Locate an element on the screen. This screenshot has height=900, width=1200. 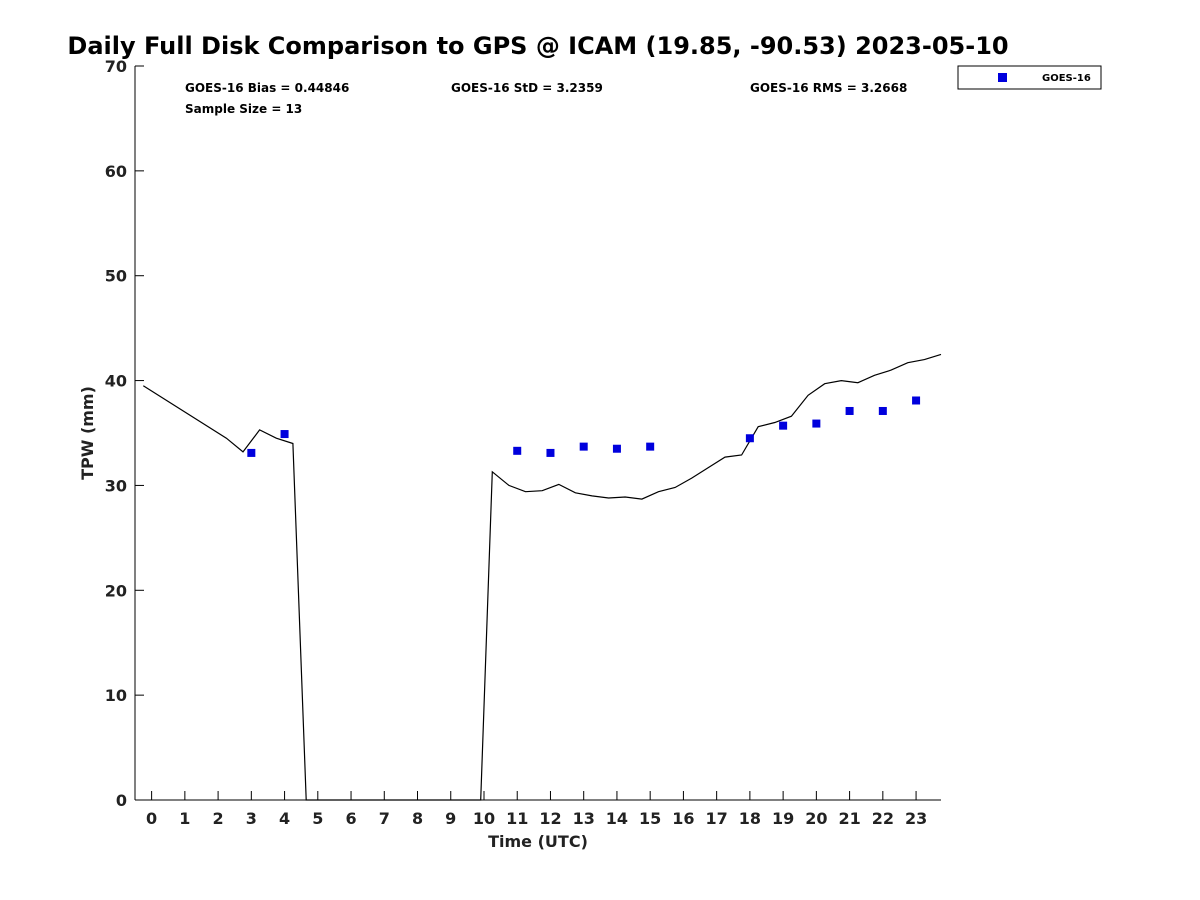
x-tick-label: 5 is located at coordinates (317, 818).